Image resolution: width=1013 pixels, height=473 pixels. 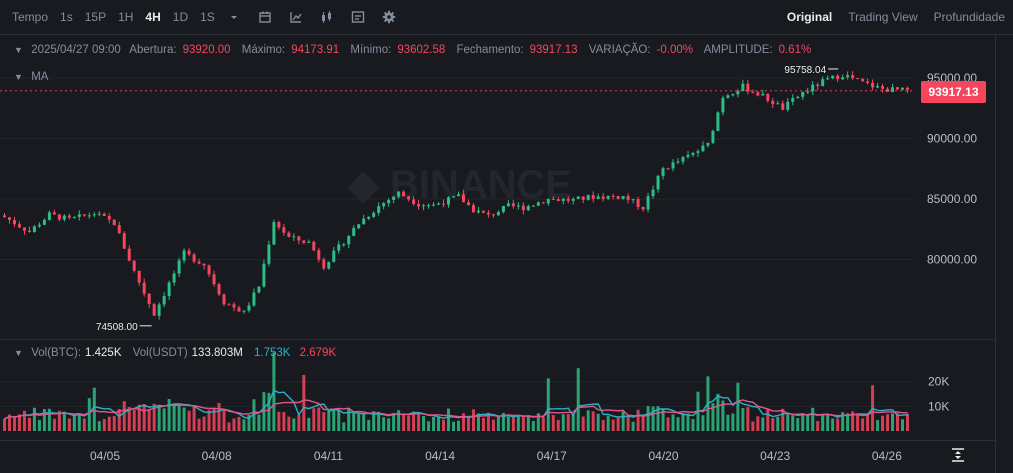 What do you see at coordinates (506, 34) in the screenshot?
I see `toolbar-divider` at bounding box center [506, 34].